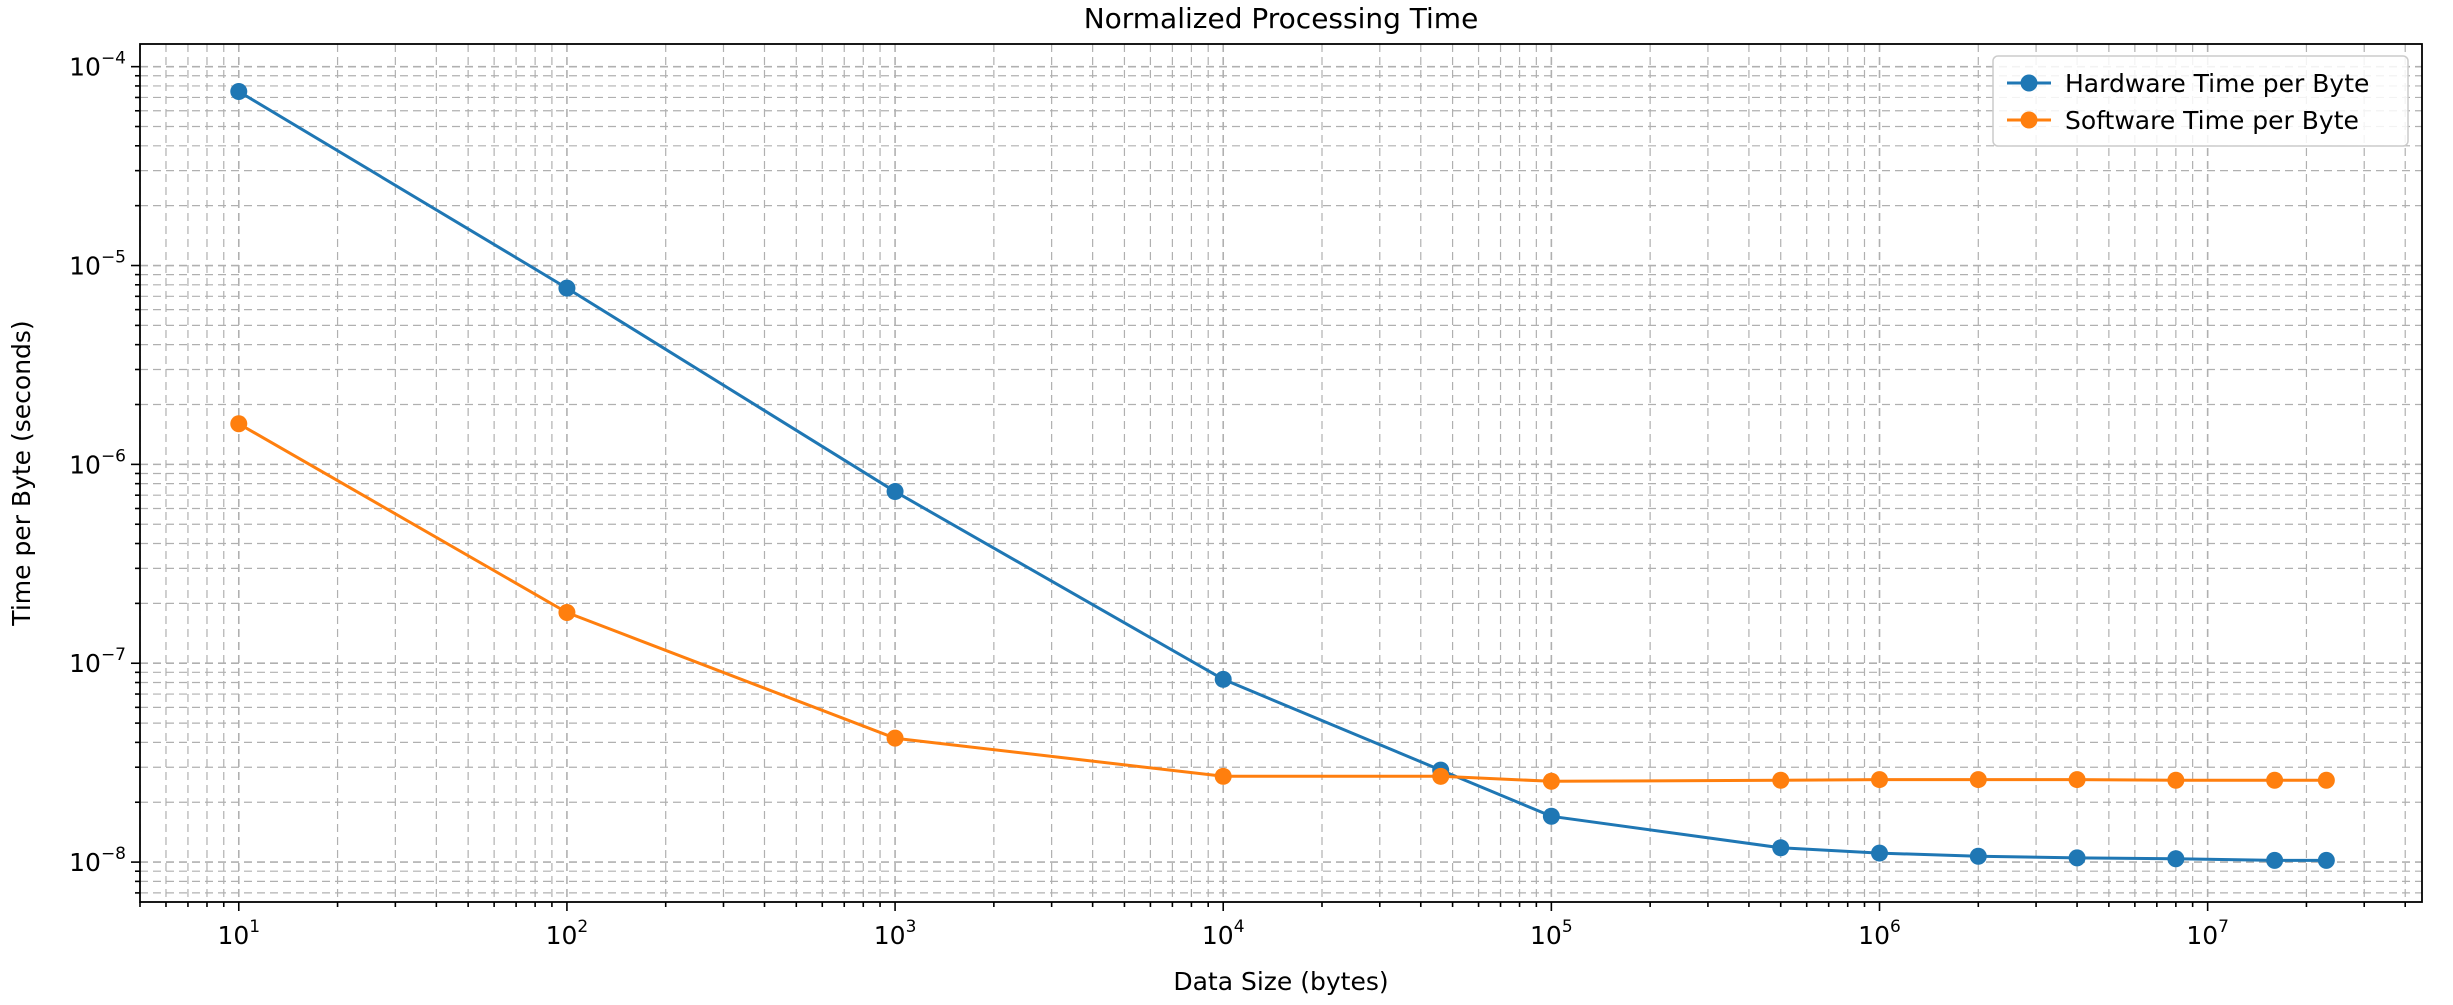  What do you see at coordinates (97, 462) in the screenshot?
I see `y-tick-label: 10⁻⁶` at bounding box center [97, 462].